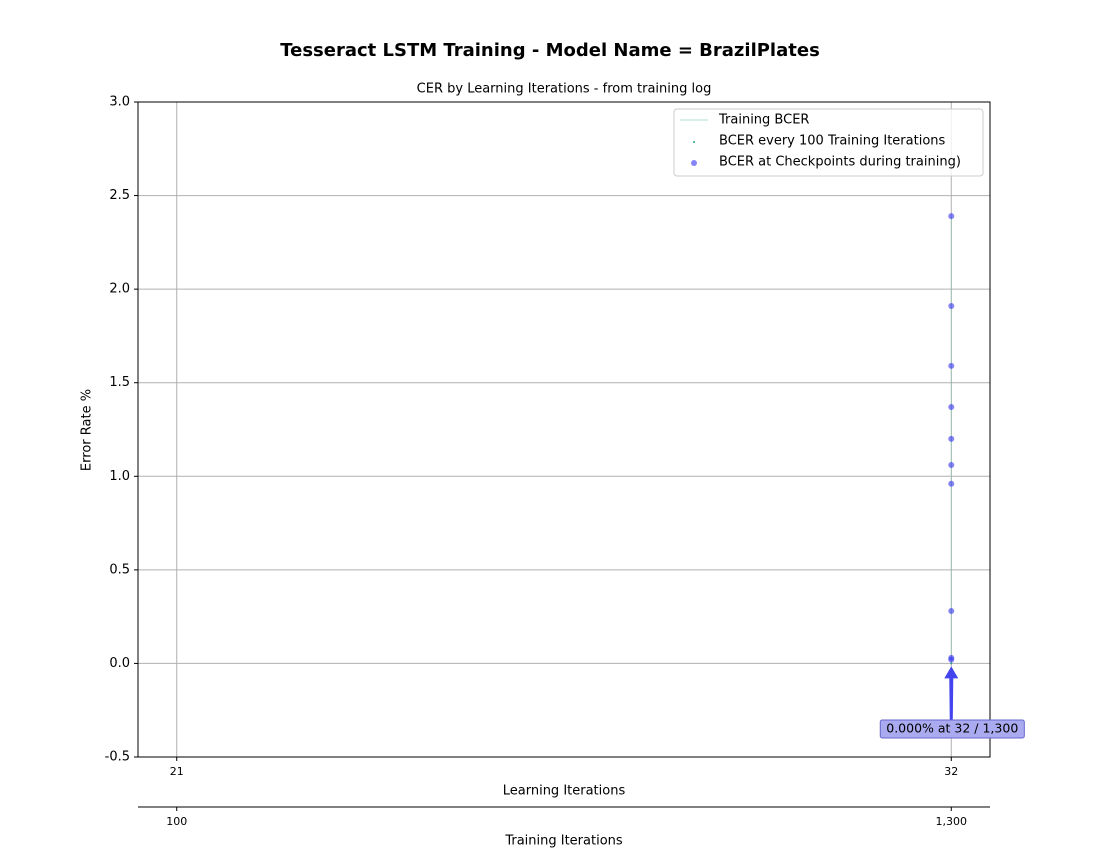 This screenshot has height=850, width=1100. What do you see at coordinates (119, 289) in the screenshot?
I see `y-tick-label: 2.0` at bounding box center [119, 289].